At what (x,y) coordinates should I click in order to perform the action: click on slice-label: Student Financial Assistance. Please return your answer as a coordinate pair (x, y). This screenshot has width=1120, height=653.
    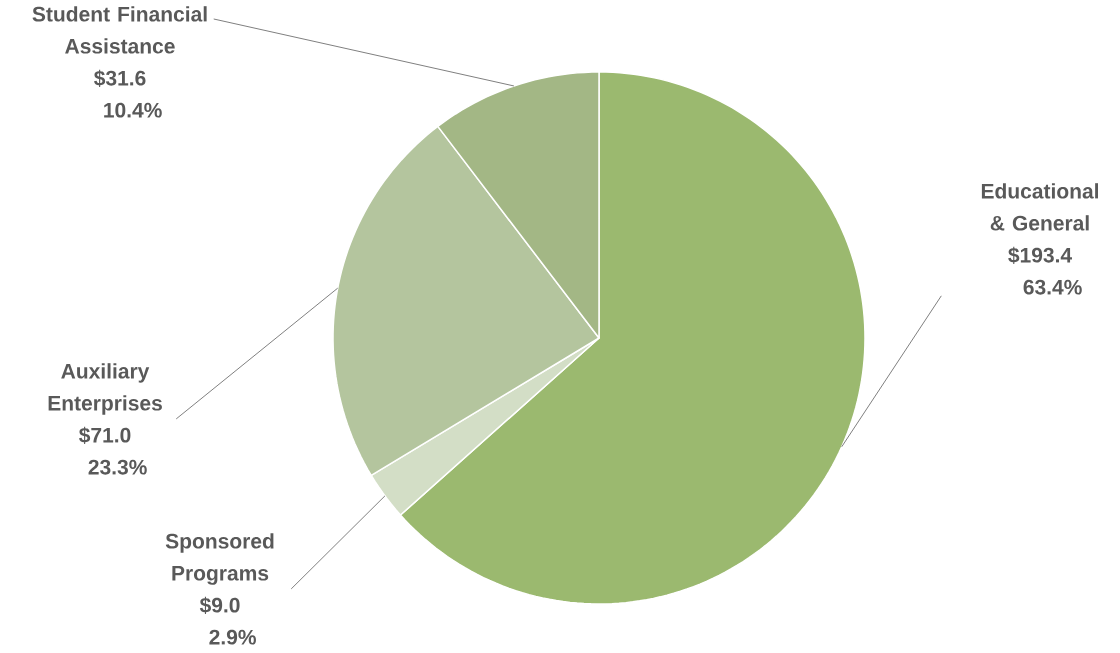
    Looking at the image, I should click on (119, 30).